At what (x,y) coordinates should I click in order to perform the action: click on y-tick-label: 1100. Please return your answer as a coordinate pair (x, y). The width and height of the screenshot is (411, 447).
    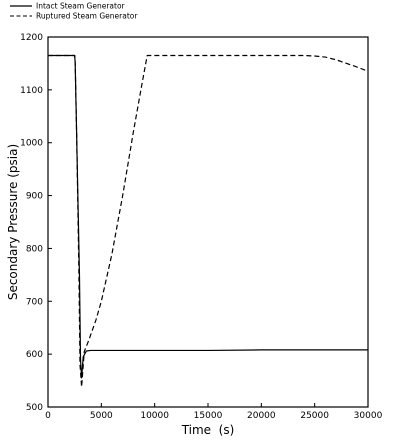
    Looking at the image, I should click on (31, 91).